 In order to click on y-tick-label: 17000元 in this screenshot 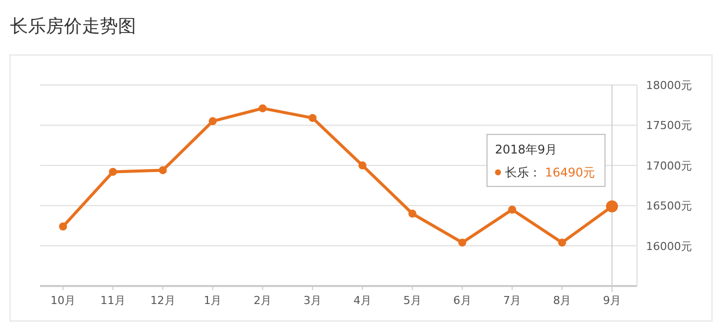, I will do `click(669, 165)`.